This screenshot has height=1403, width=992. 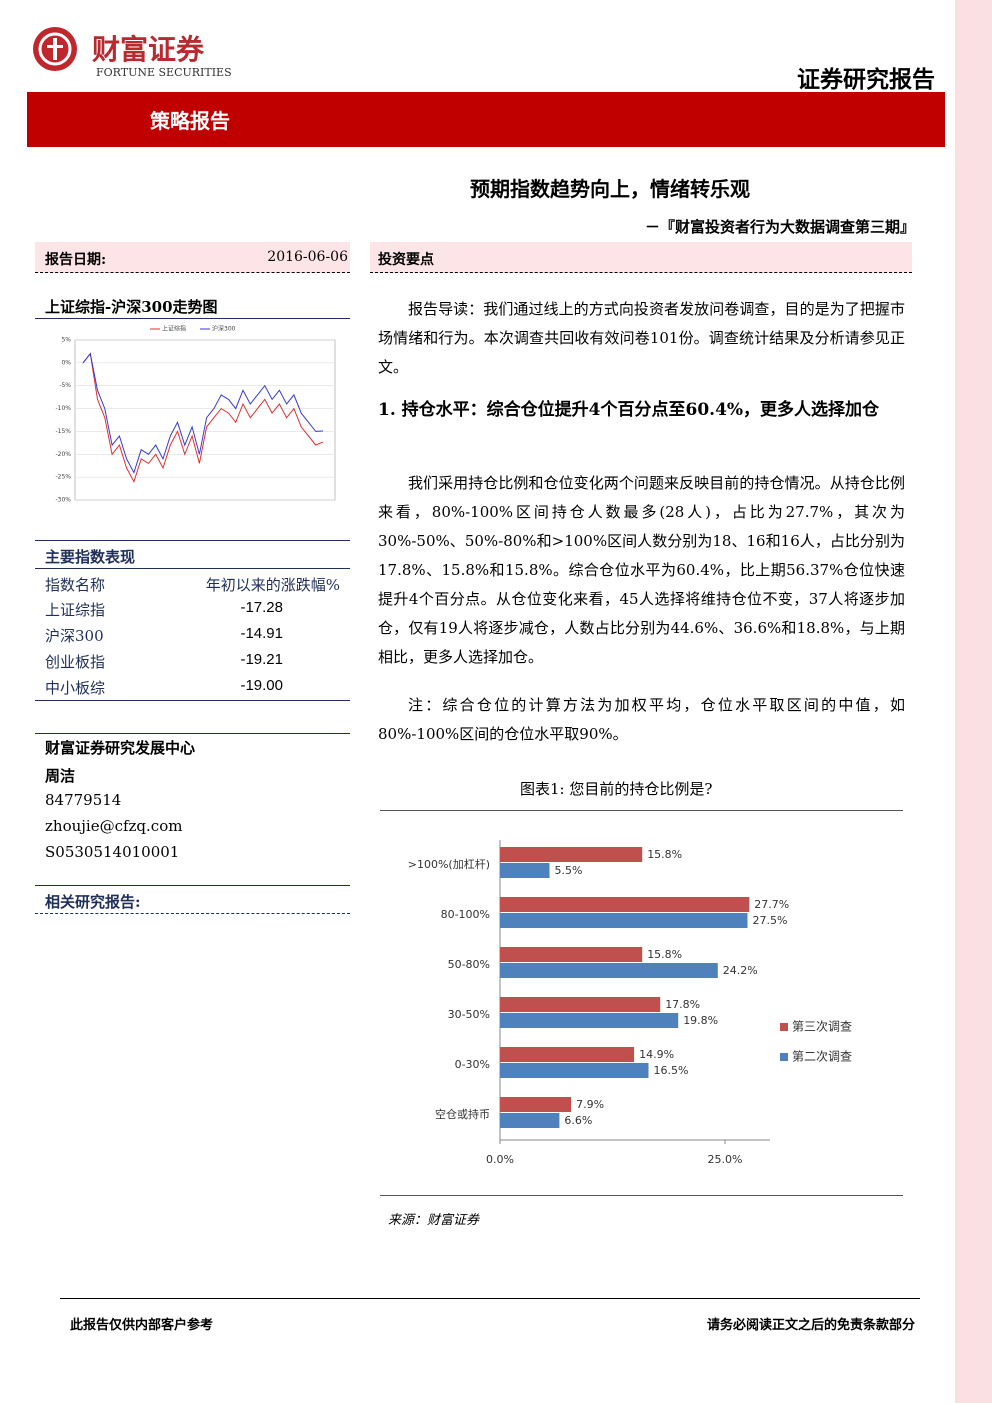 I want to click on source: 来源：财富证券, so click(x=434, y=1220).